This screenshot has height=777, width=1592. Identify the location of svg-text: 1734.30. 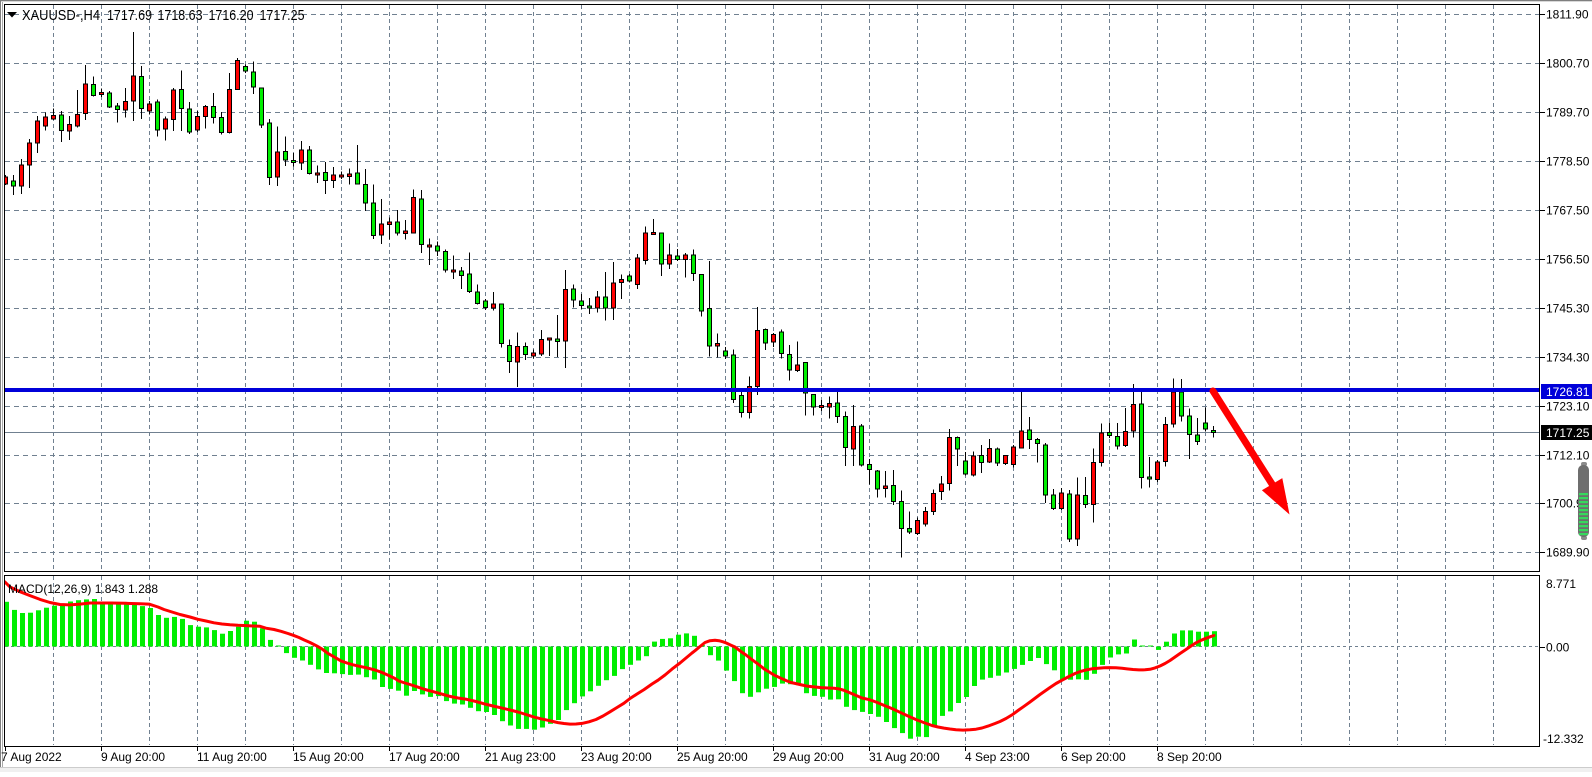
(1568, 358).